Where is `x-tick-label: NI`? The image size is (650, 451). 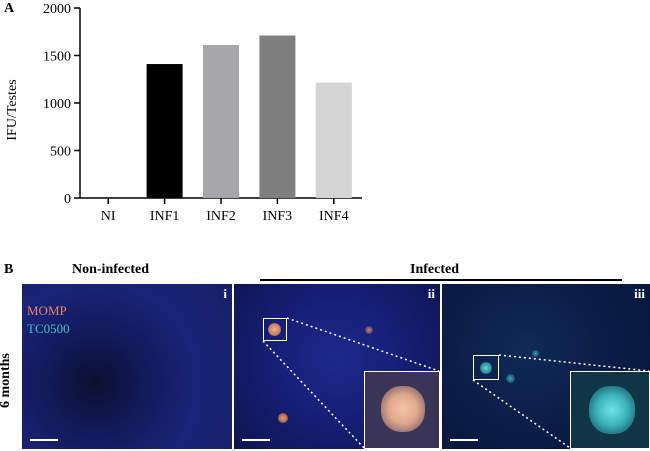 x-tick-label: NI is located at coordinates (108, 216).